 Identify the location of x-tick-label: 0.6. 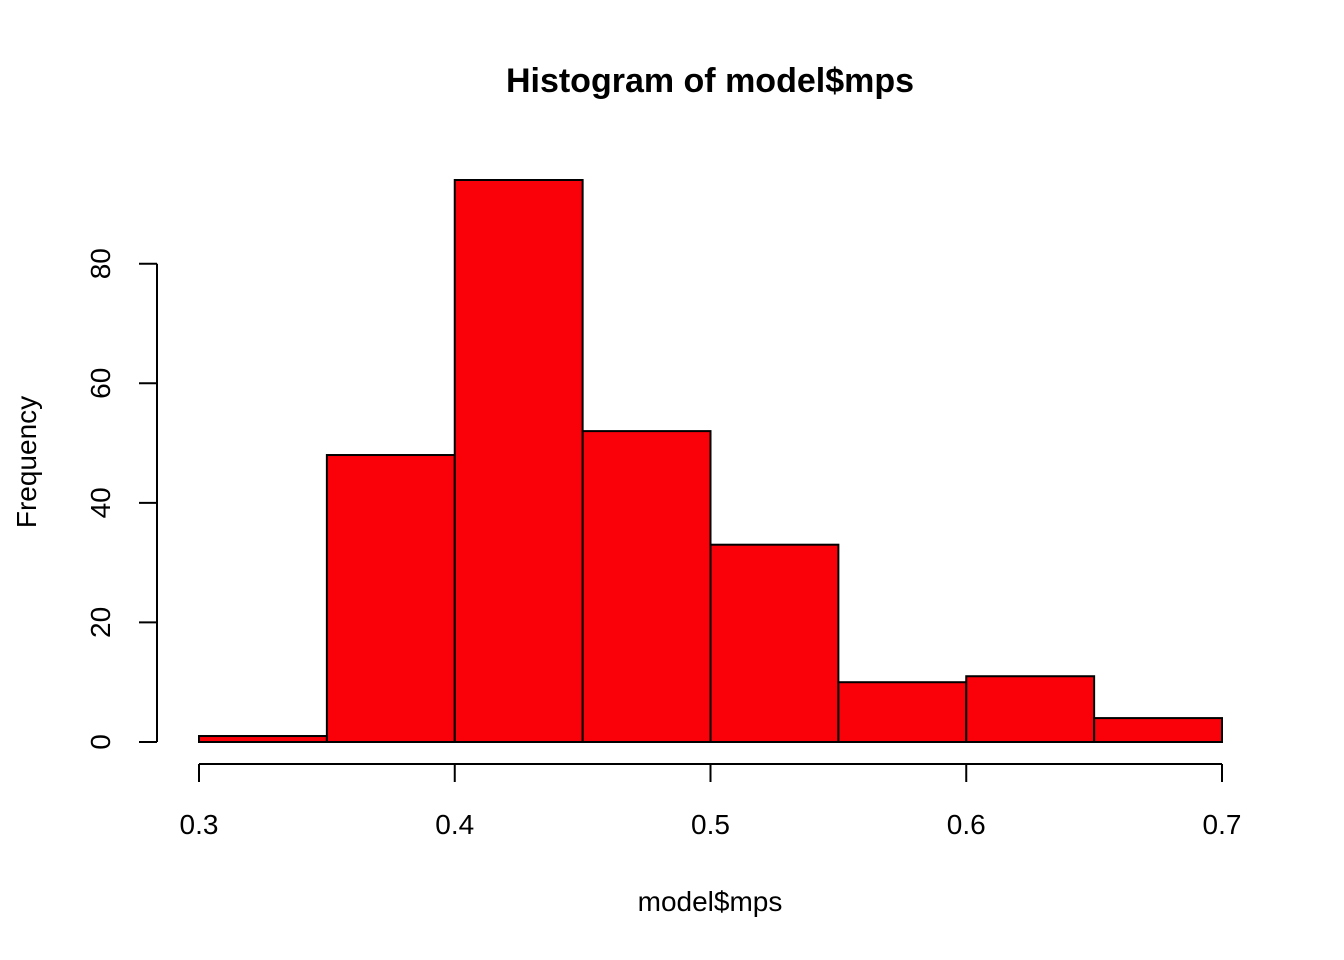
(966, 824).